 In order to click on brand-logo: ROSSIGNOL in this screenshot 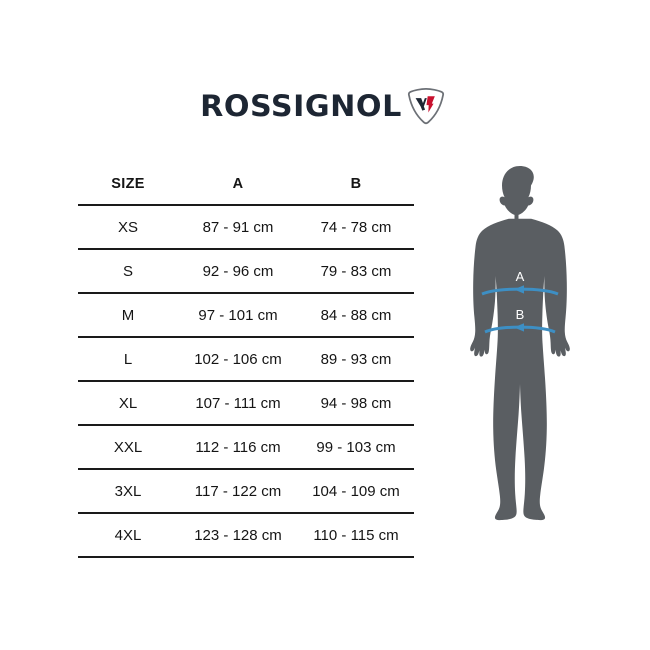, I will do `click(325, 106)`.